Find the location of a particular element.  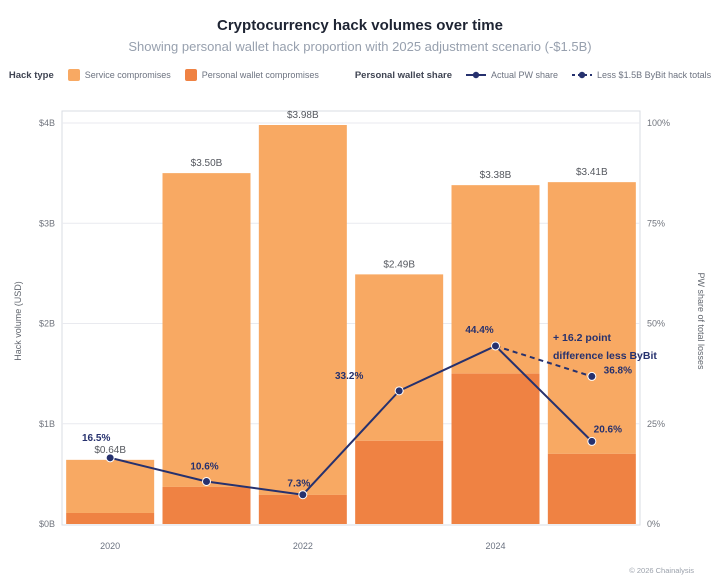

pw-share-dot-2020 is located at coordinates (110, 458).